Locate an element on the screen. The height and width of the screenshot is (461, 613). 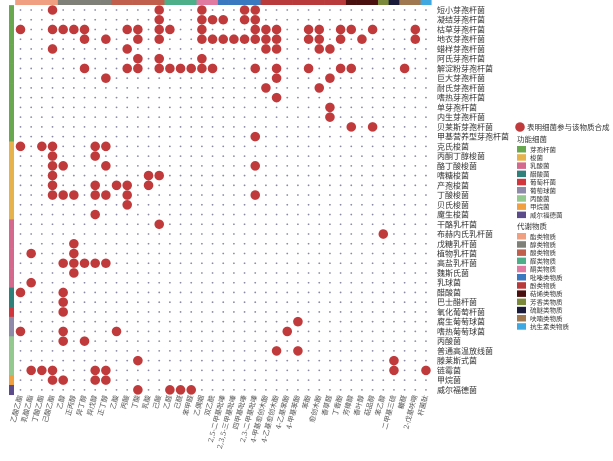
metabolite-class-segment is located at coordinates (170, 2).